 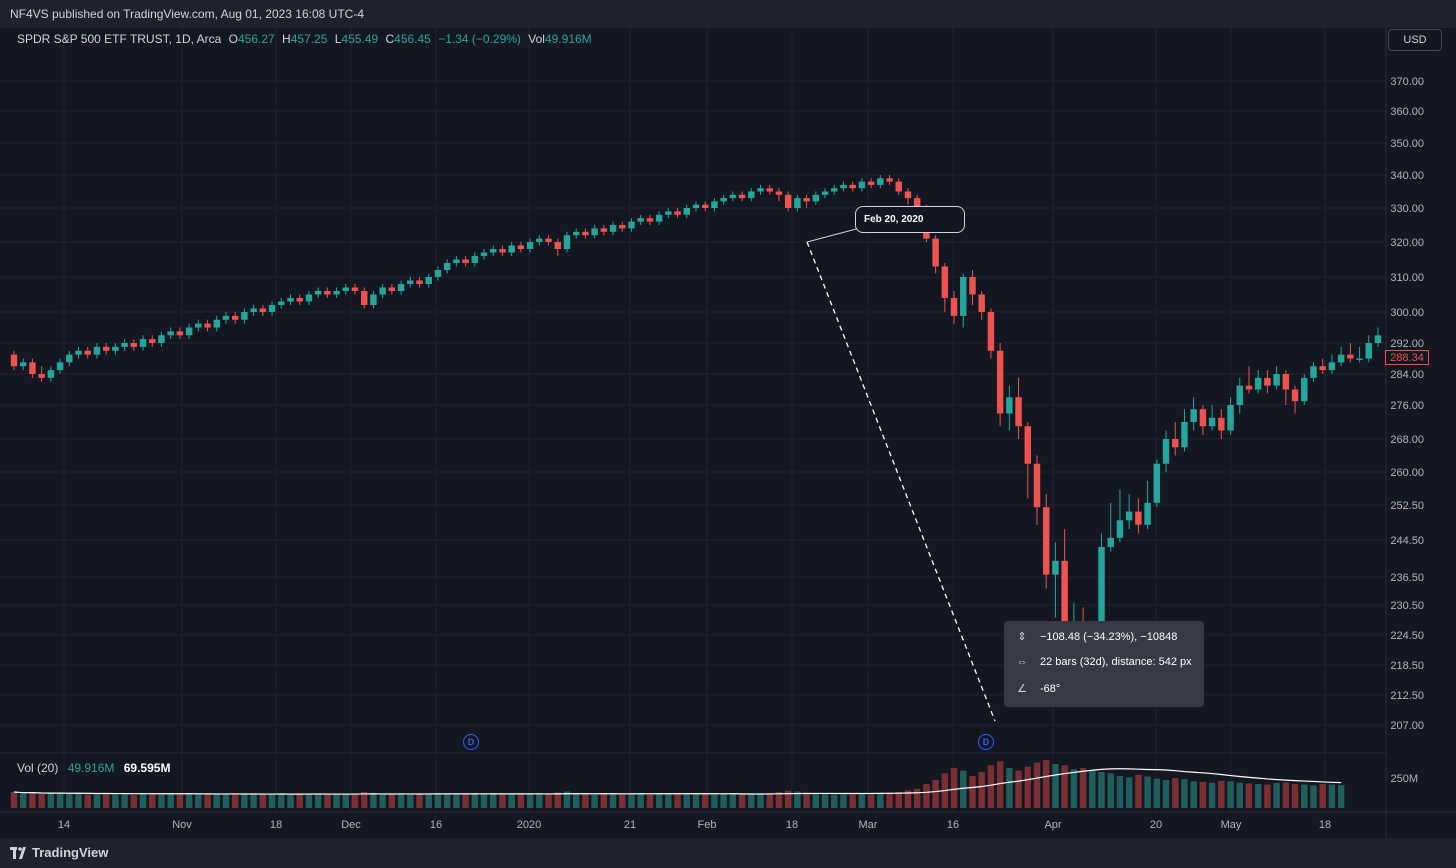 I want to click on measure-bars: 22 bars (32d), distance: 542 px, so click(x=1116, y=662).